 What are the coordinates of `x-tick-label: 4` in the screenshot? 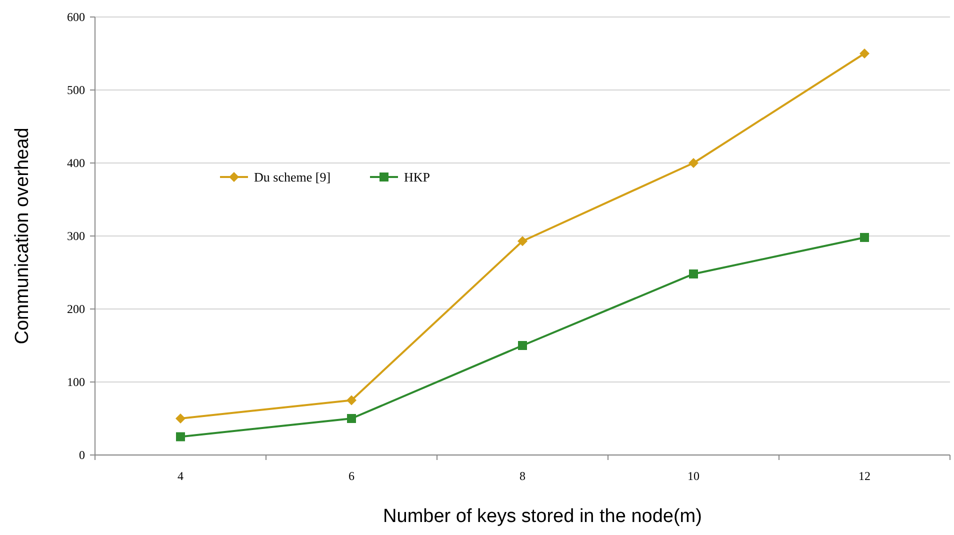 It's located at (181, 476).